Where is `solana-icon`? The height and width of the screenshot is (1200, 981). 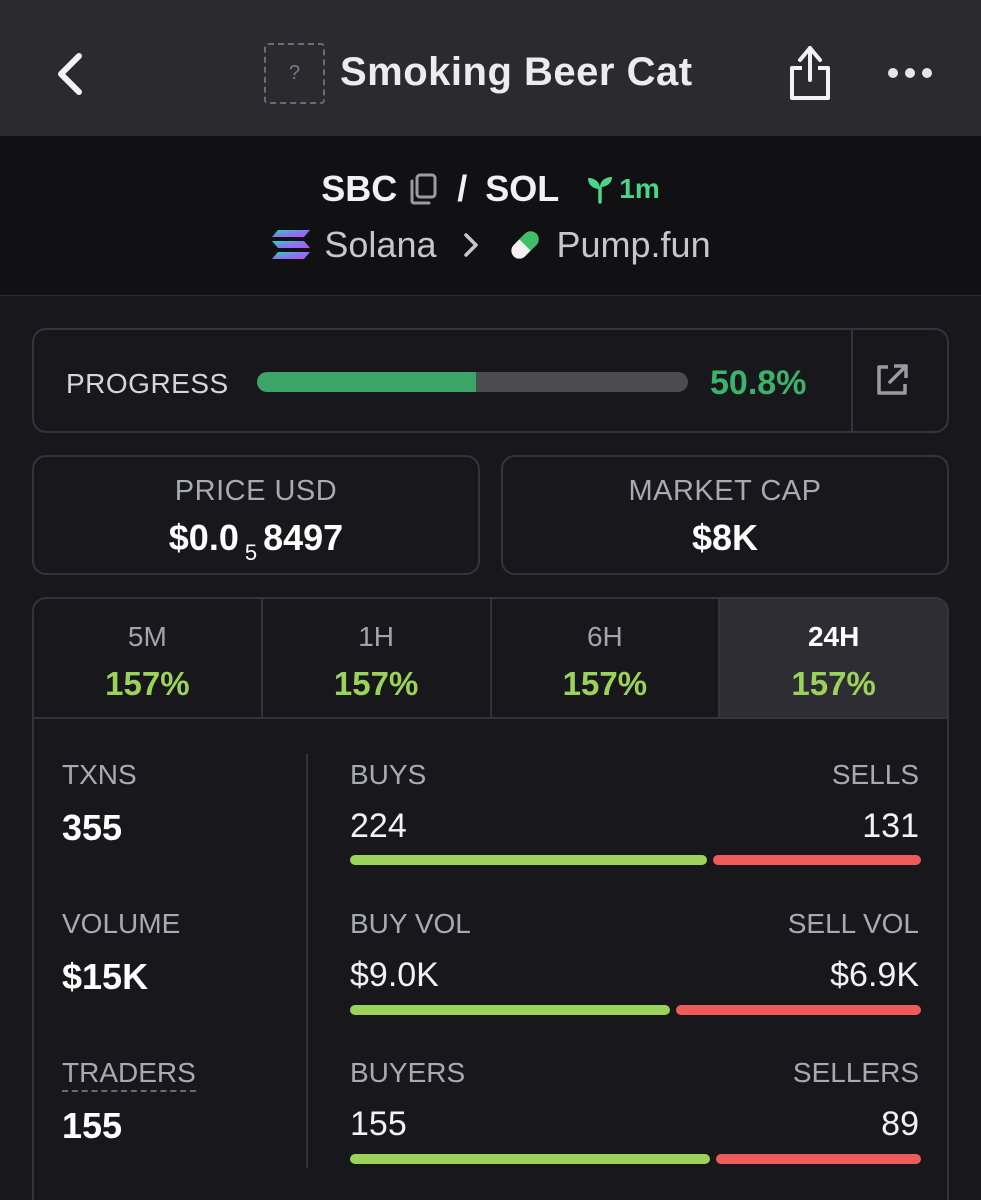 solana-icon is located at coordinates (291, 244).